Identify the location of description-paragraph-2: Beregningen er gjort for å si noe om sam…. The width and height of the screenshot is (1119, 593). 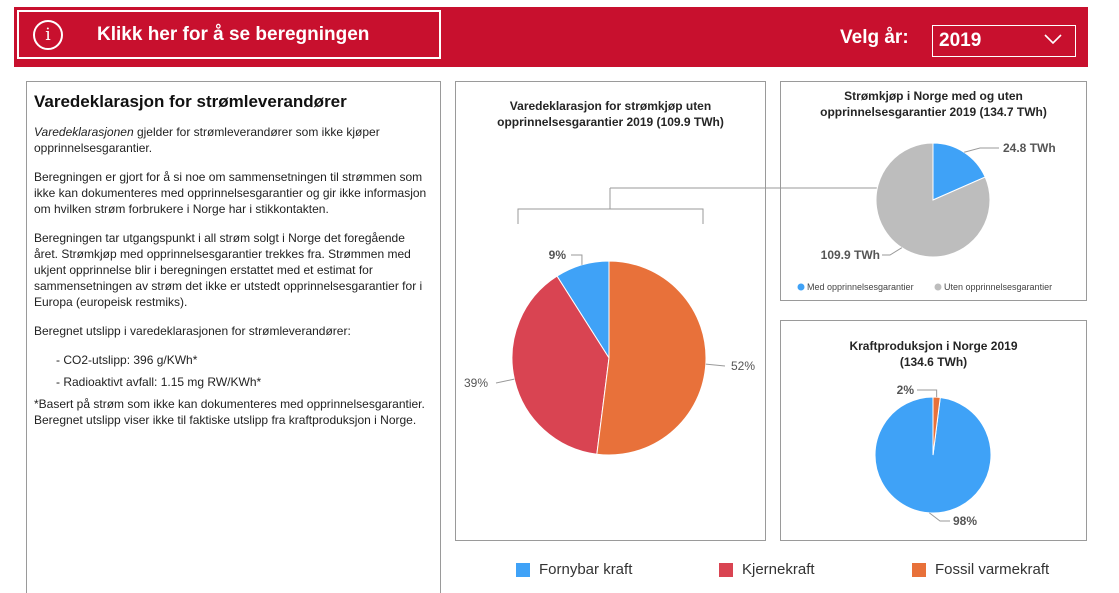
(230, 193).